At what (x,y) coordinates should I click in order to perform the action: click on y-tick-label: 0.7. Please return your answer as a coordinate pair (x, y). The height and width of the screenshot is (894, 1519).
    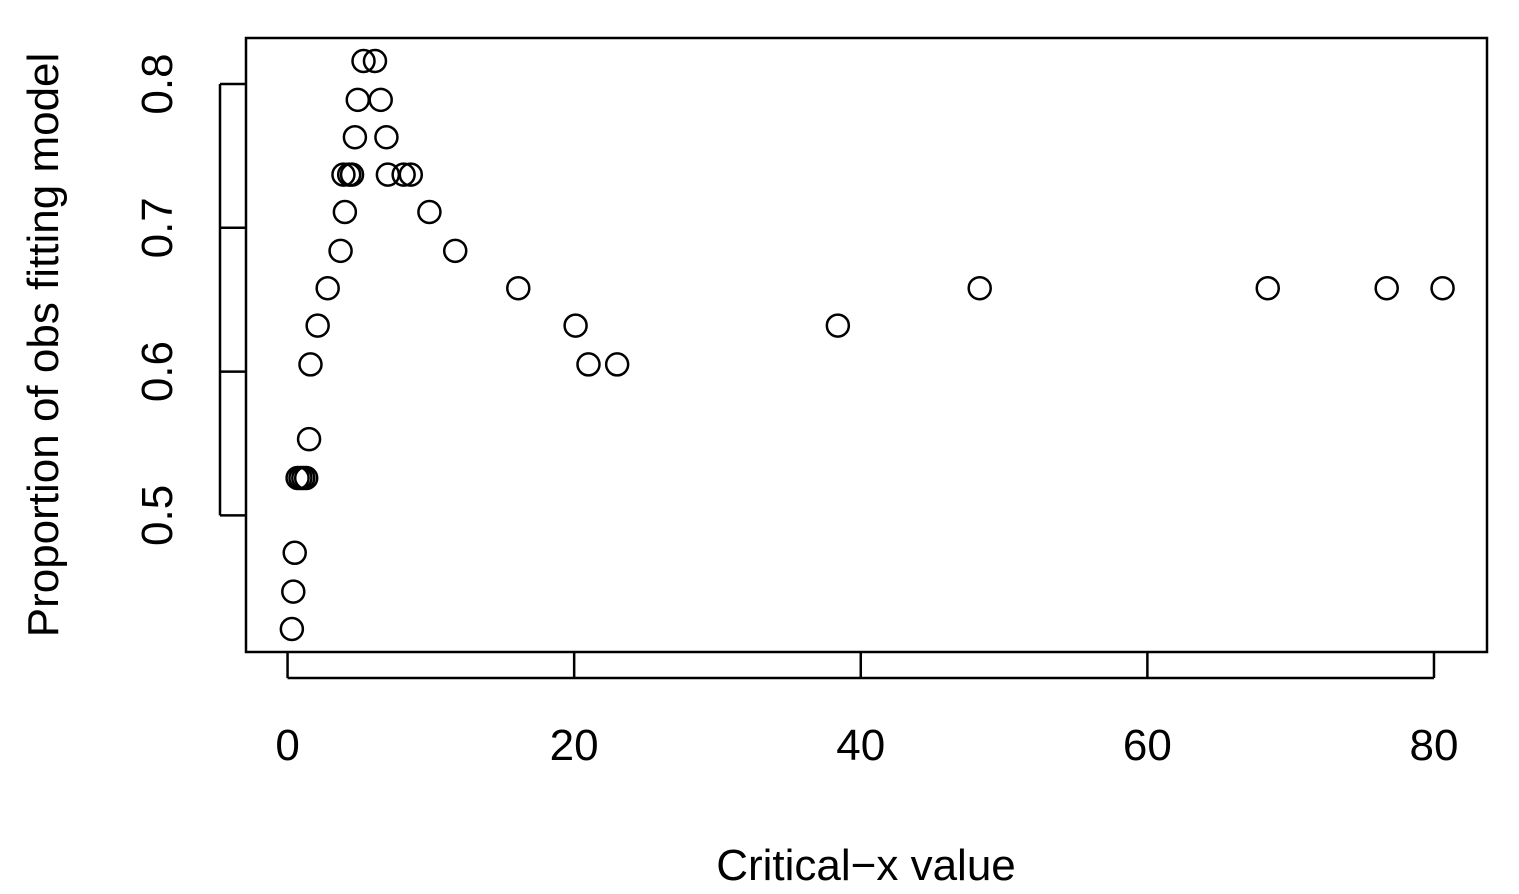
    Looking at the image, I should click on (157, 227).